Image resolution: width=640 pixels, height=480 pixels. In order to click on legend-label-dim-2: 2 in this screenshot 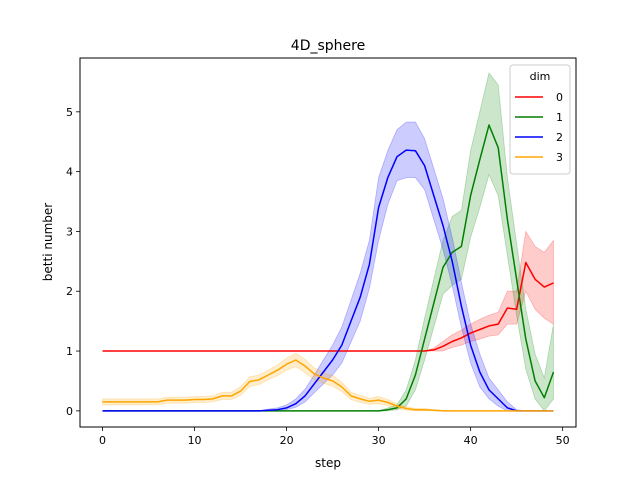, I will do `click(559, 137)`.